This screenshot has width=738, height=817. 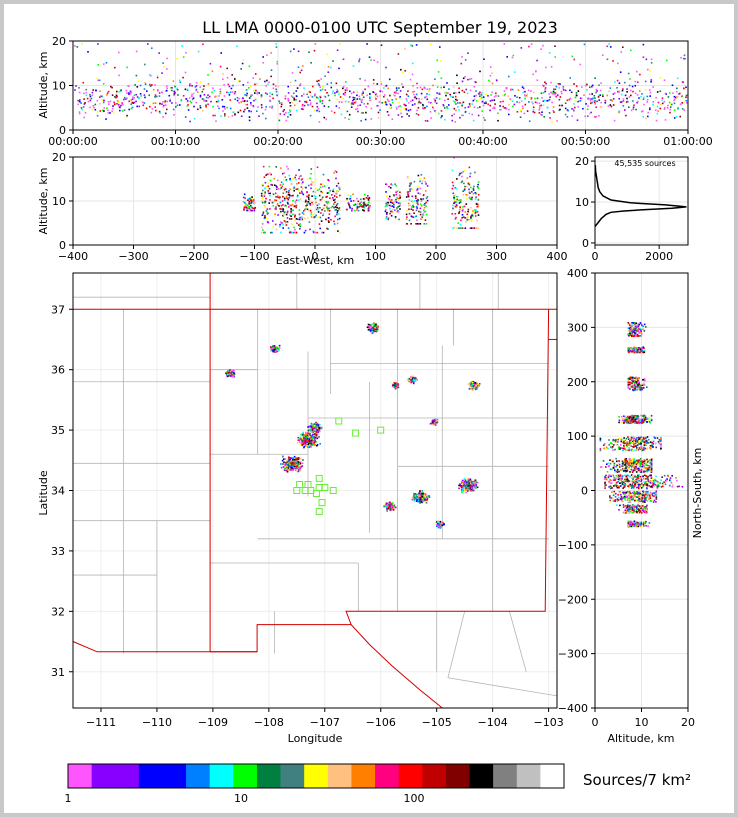 I want to click on time-height-xtick-label: 00:50:00, so click(x=585, y=141).